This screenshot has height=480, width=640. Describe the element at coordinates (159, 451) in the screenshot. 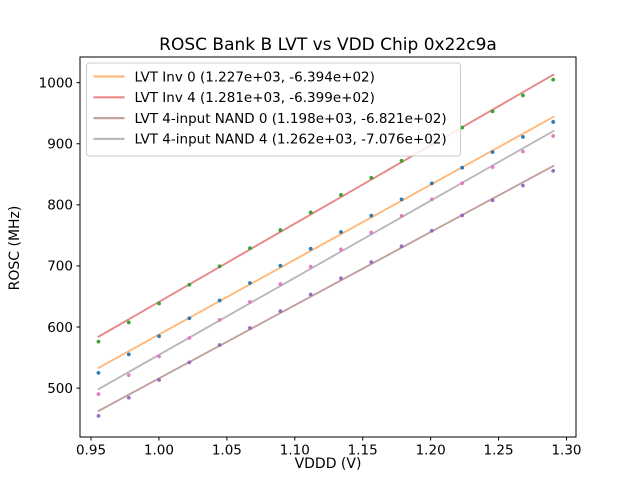

I see `x-tick-label: 1.00` at that location.